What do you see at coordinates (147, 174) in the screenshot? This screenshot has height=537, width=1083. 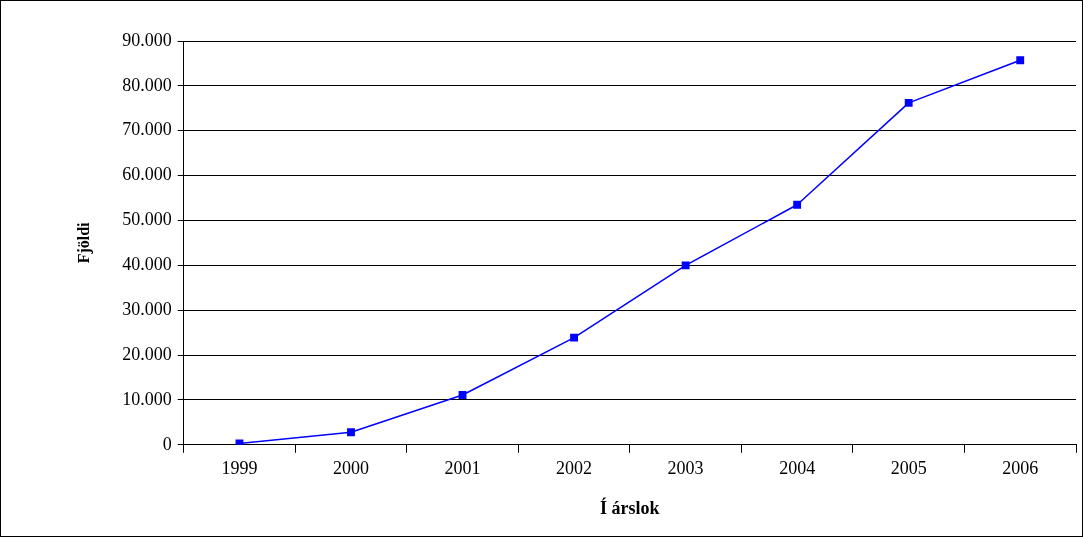 I see `y-tick-label: 60.000` at bounding box center [147, 174].